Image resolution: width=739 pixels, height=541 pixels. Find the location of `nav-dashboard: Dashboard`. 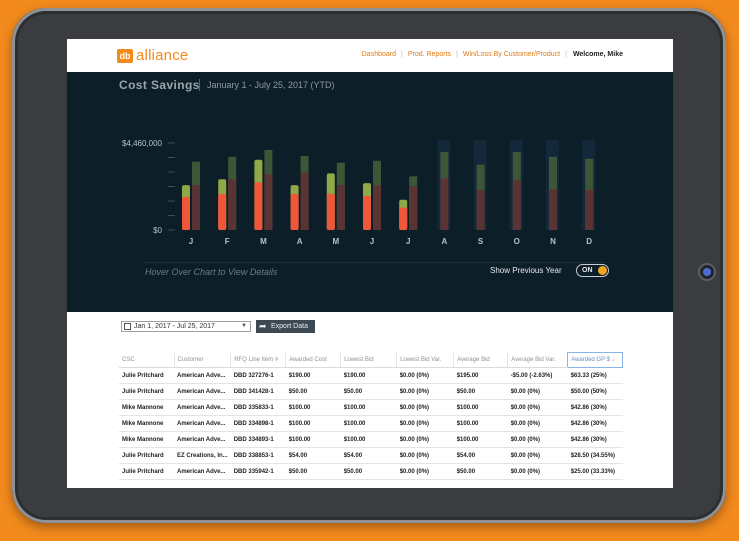

nav-dashboard: Dashboard is located at coordinates (378, 54).